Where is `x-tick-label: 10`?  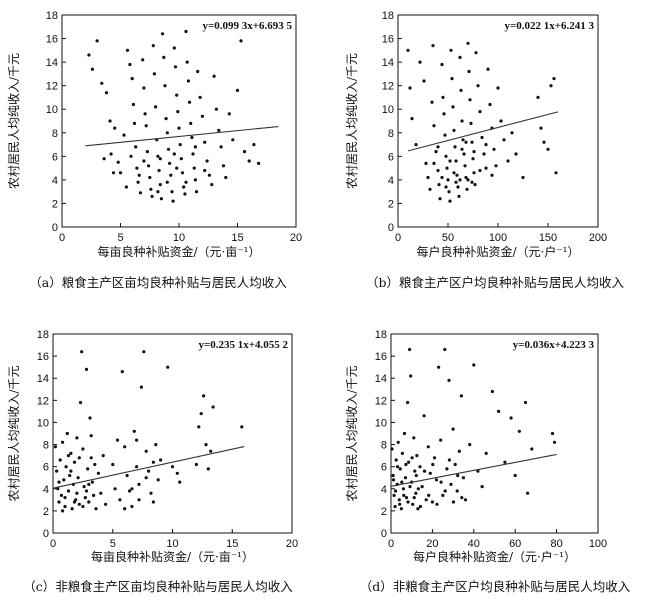
x-tick-label: 10 is located at coordinates (172, 544).